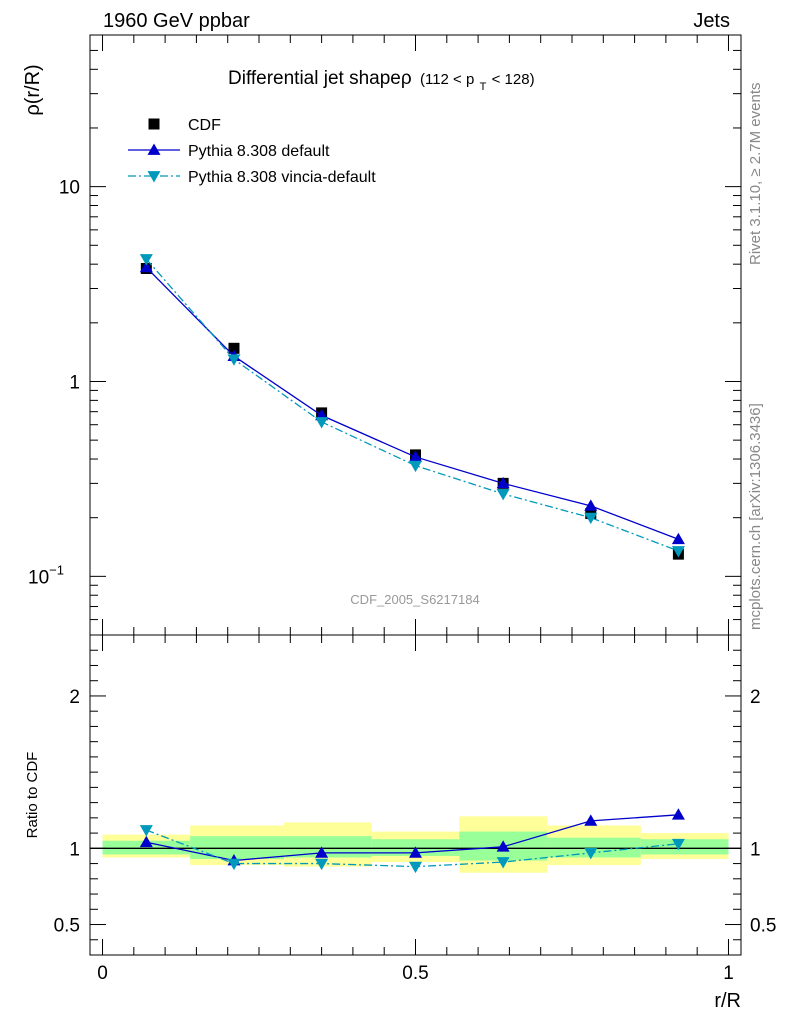  I want to click on main-title-text: Differential jet shapeρ, so click(320, 78).